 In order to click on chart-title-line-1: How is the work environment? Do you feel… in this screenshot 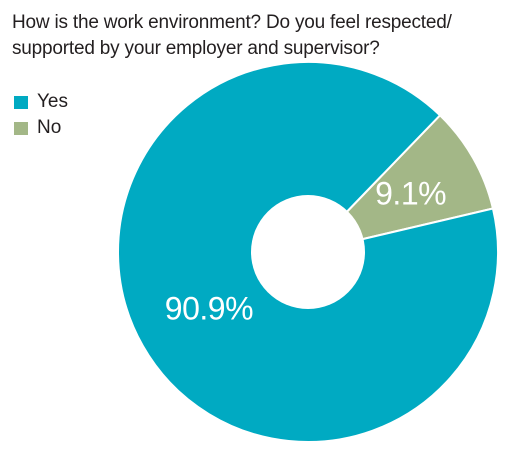, I will do `click(232, 22)`.